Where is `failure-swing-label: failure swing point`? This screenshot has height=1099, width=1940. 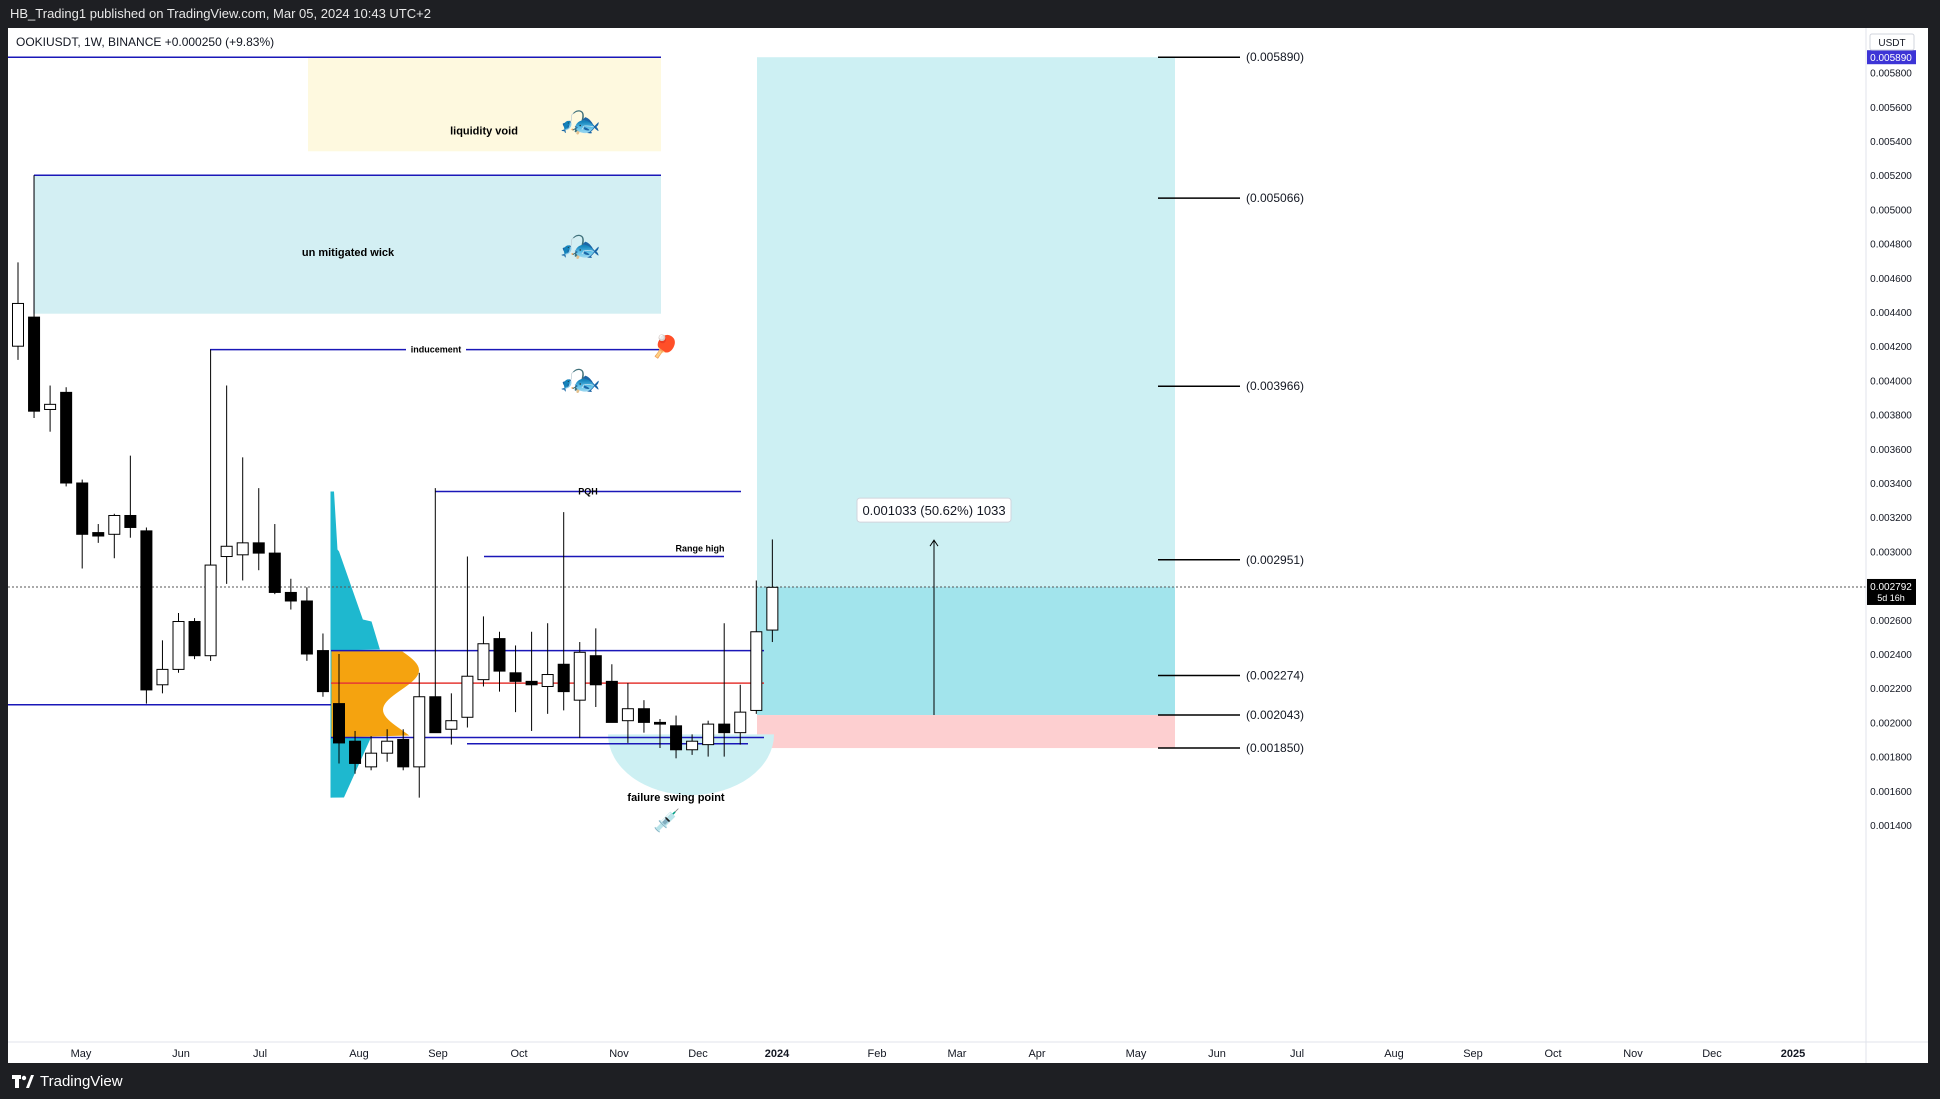
failure-swing-label: failure swing point is located at coordinates (676, 798).